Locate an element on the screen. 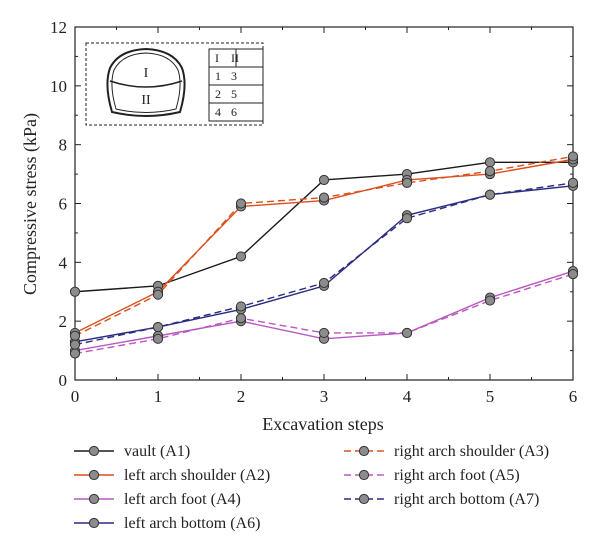 The height and width of the screenshot is (556, 600). tunnel-outline-inner is located at coordinates (146, 82).